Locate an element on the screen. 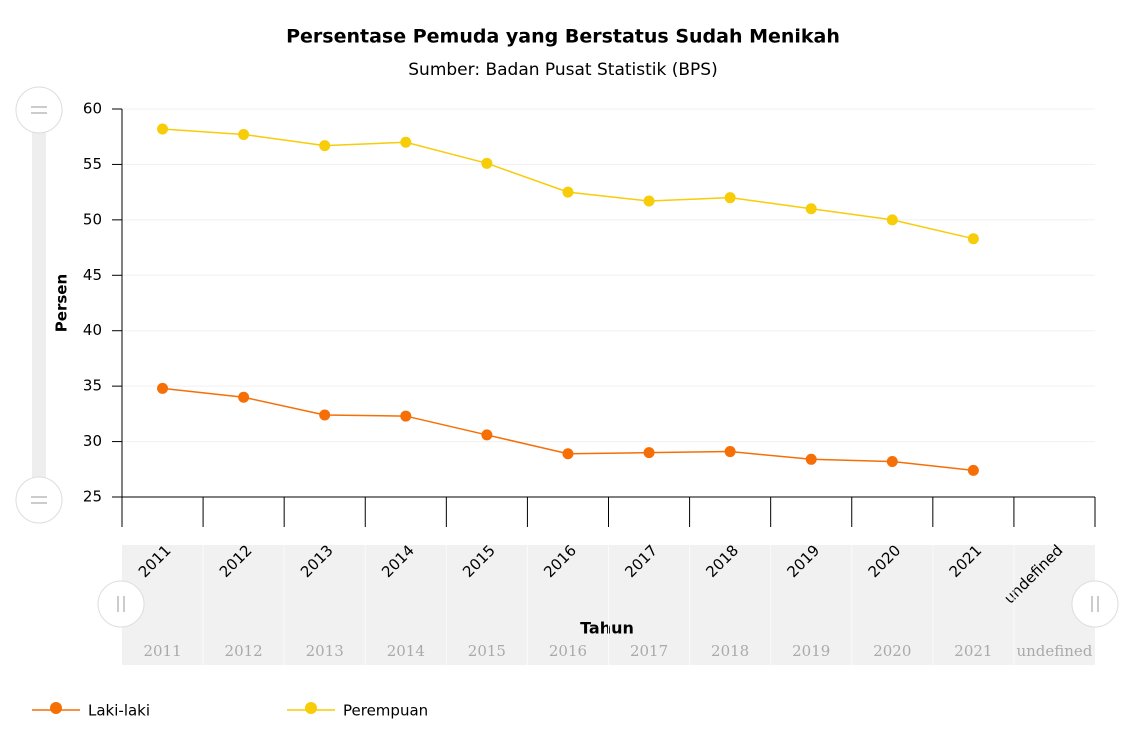 Image resolution: width=1125 pixels, height=750 pixels. y-tick-label: 60 is located at coordinates (92, 109).